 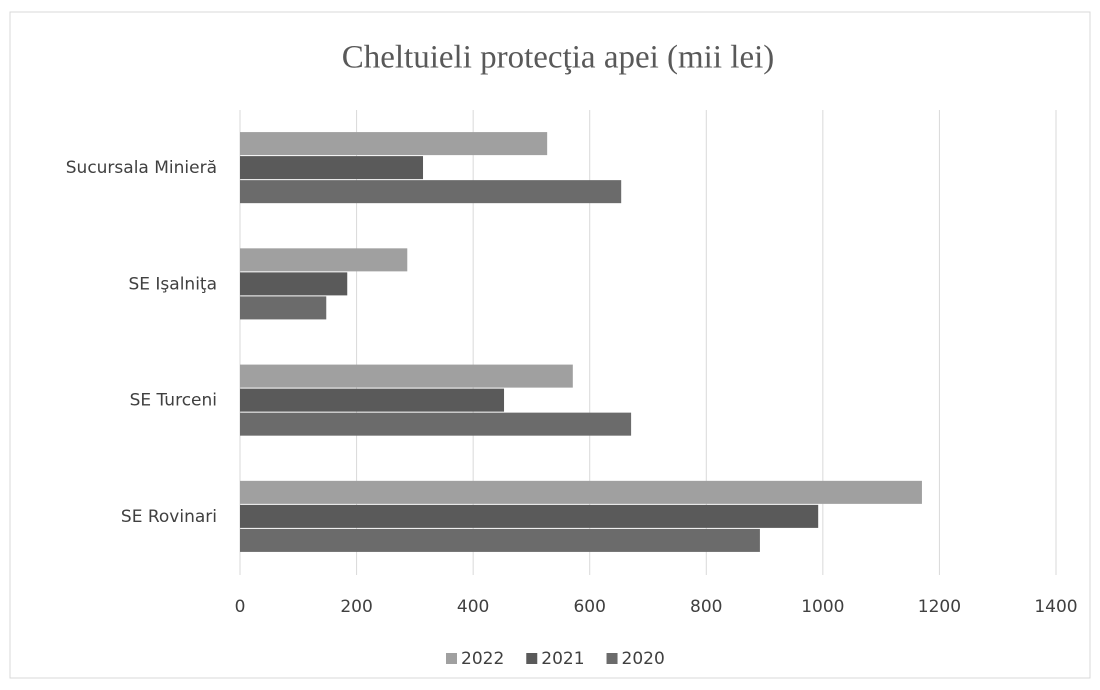 I want to click on legend-label: 2022, so click(x=482, y=659).